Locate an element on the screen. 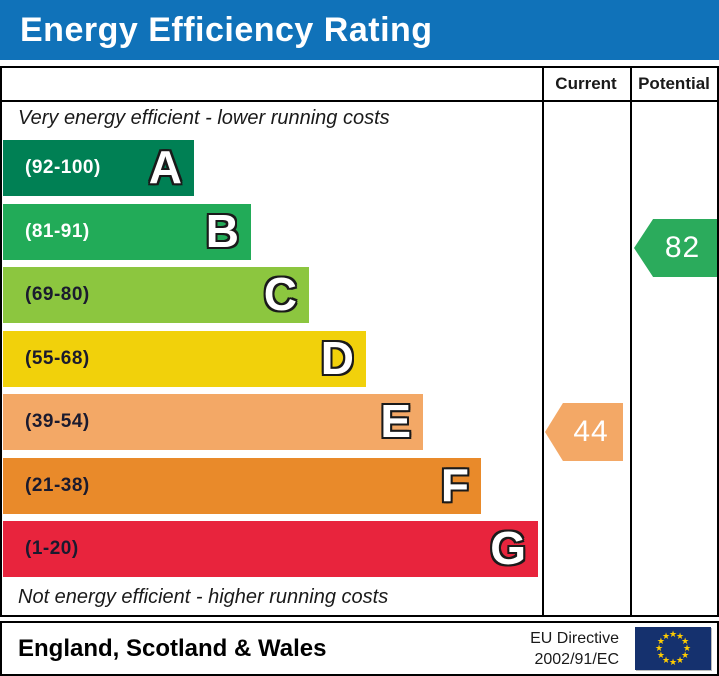 Image resolution: width=719 pixels, height=676 pixels. current-rating-marker: 44 is located at coordinates (584, 432).